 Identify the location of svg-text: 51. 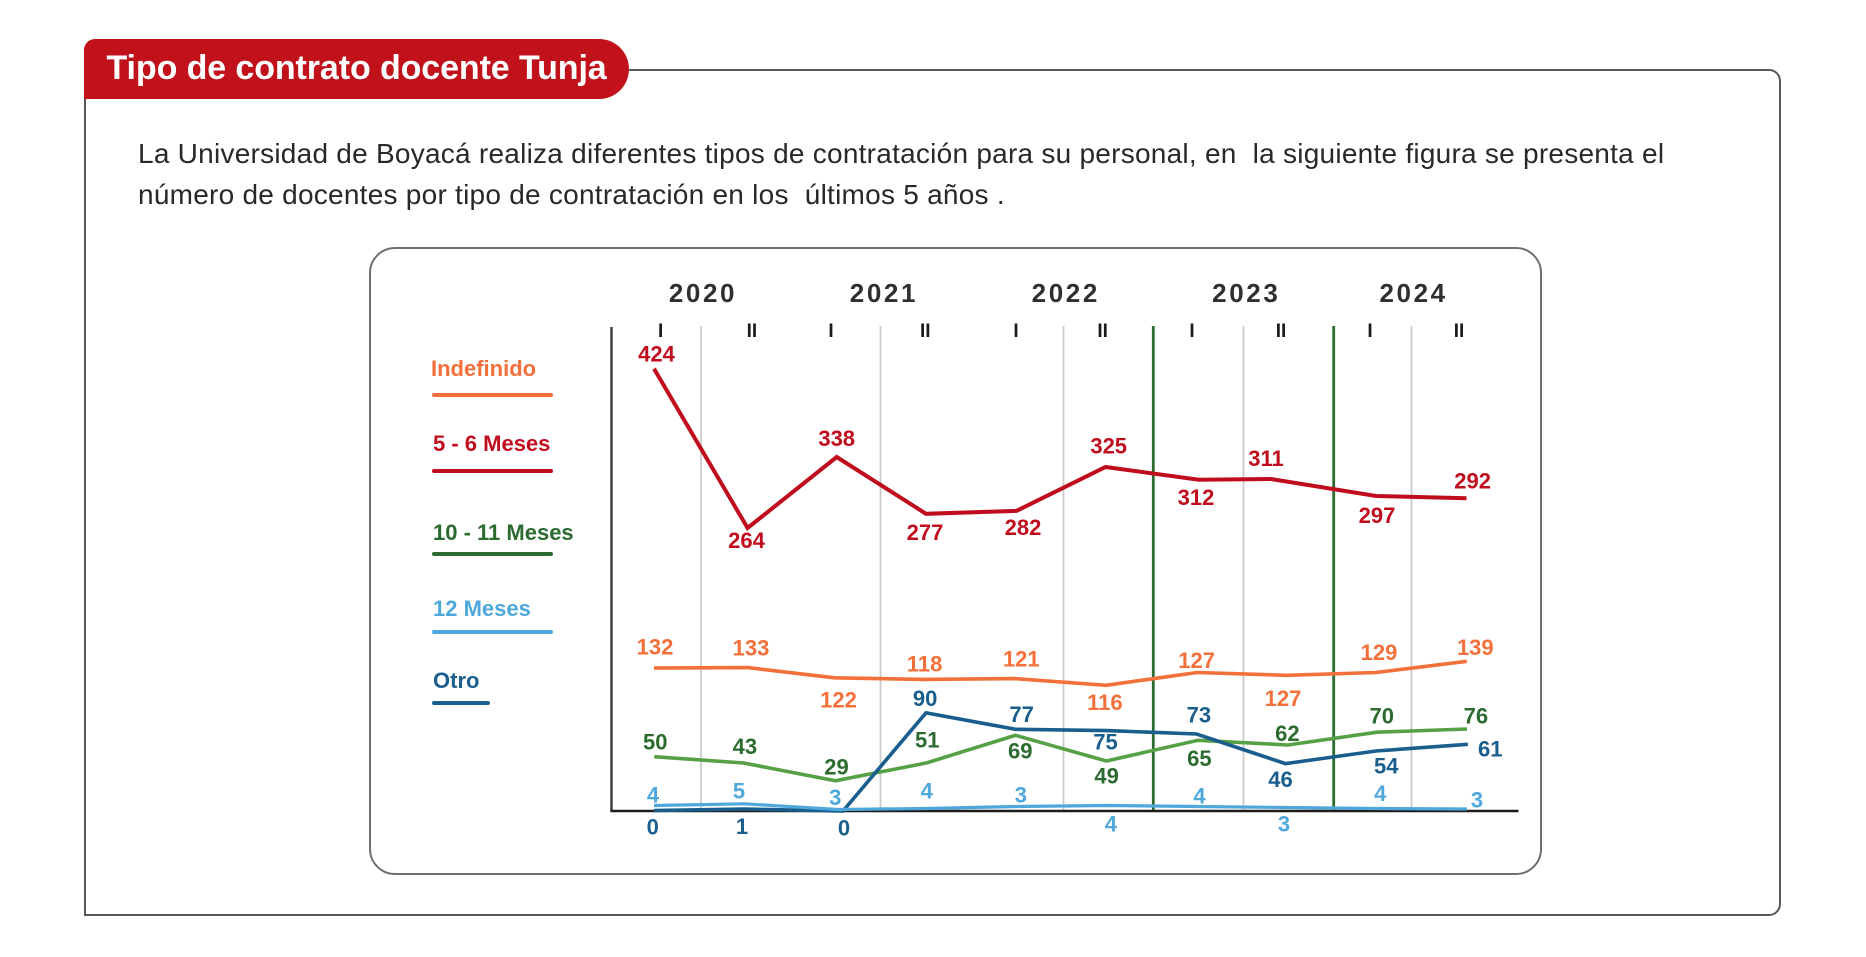
(927, 740).